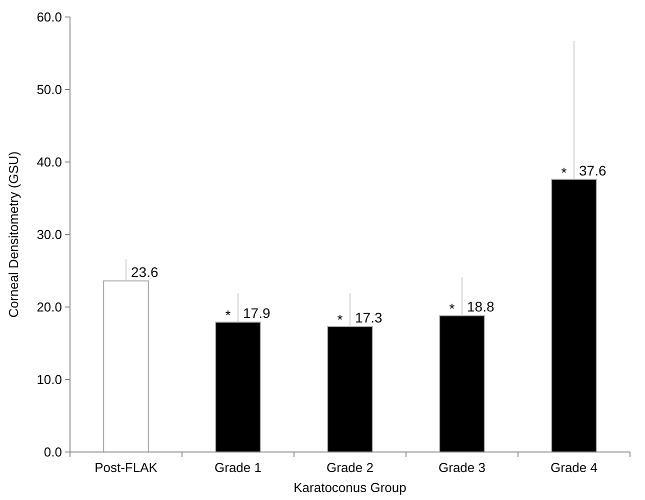  What do you see at coordinates (144, 272) in the screenshot?
I see `data-label: 23.6` at bounding box center [144, 272].